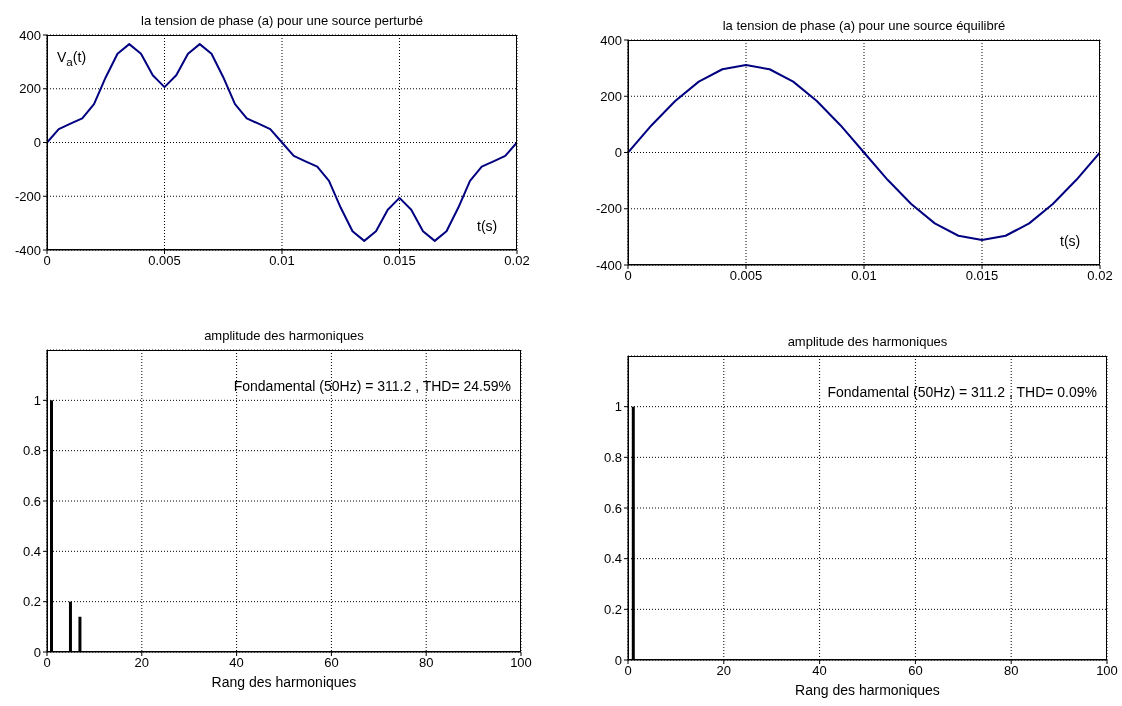 Image resolution: width=1122 pixels, height=706 pixels. What do you see at coordinates (282, 142) in the screenshot?
I see `line-series` at bounding box center [282, 142].